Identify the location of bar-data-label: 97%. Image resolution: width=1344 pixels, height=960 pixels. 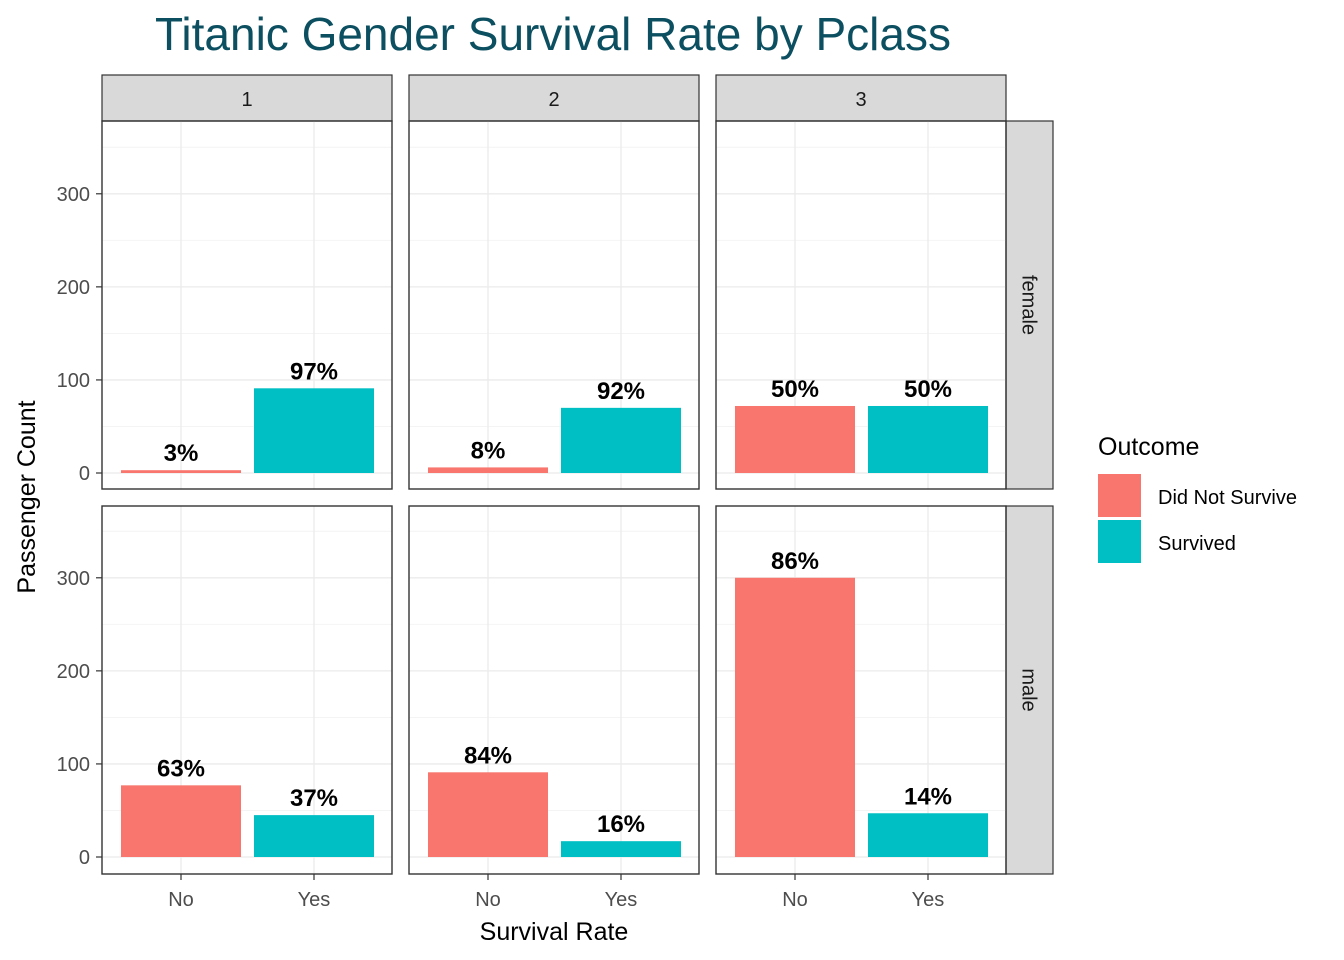
(314, 371).